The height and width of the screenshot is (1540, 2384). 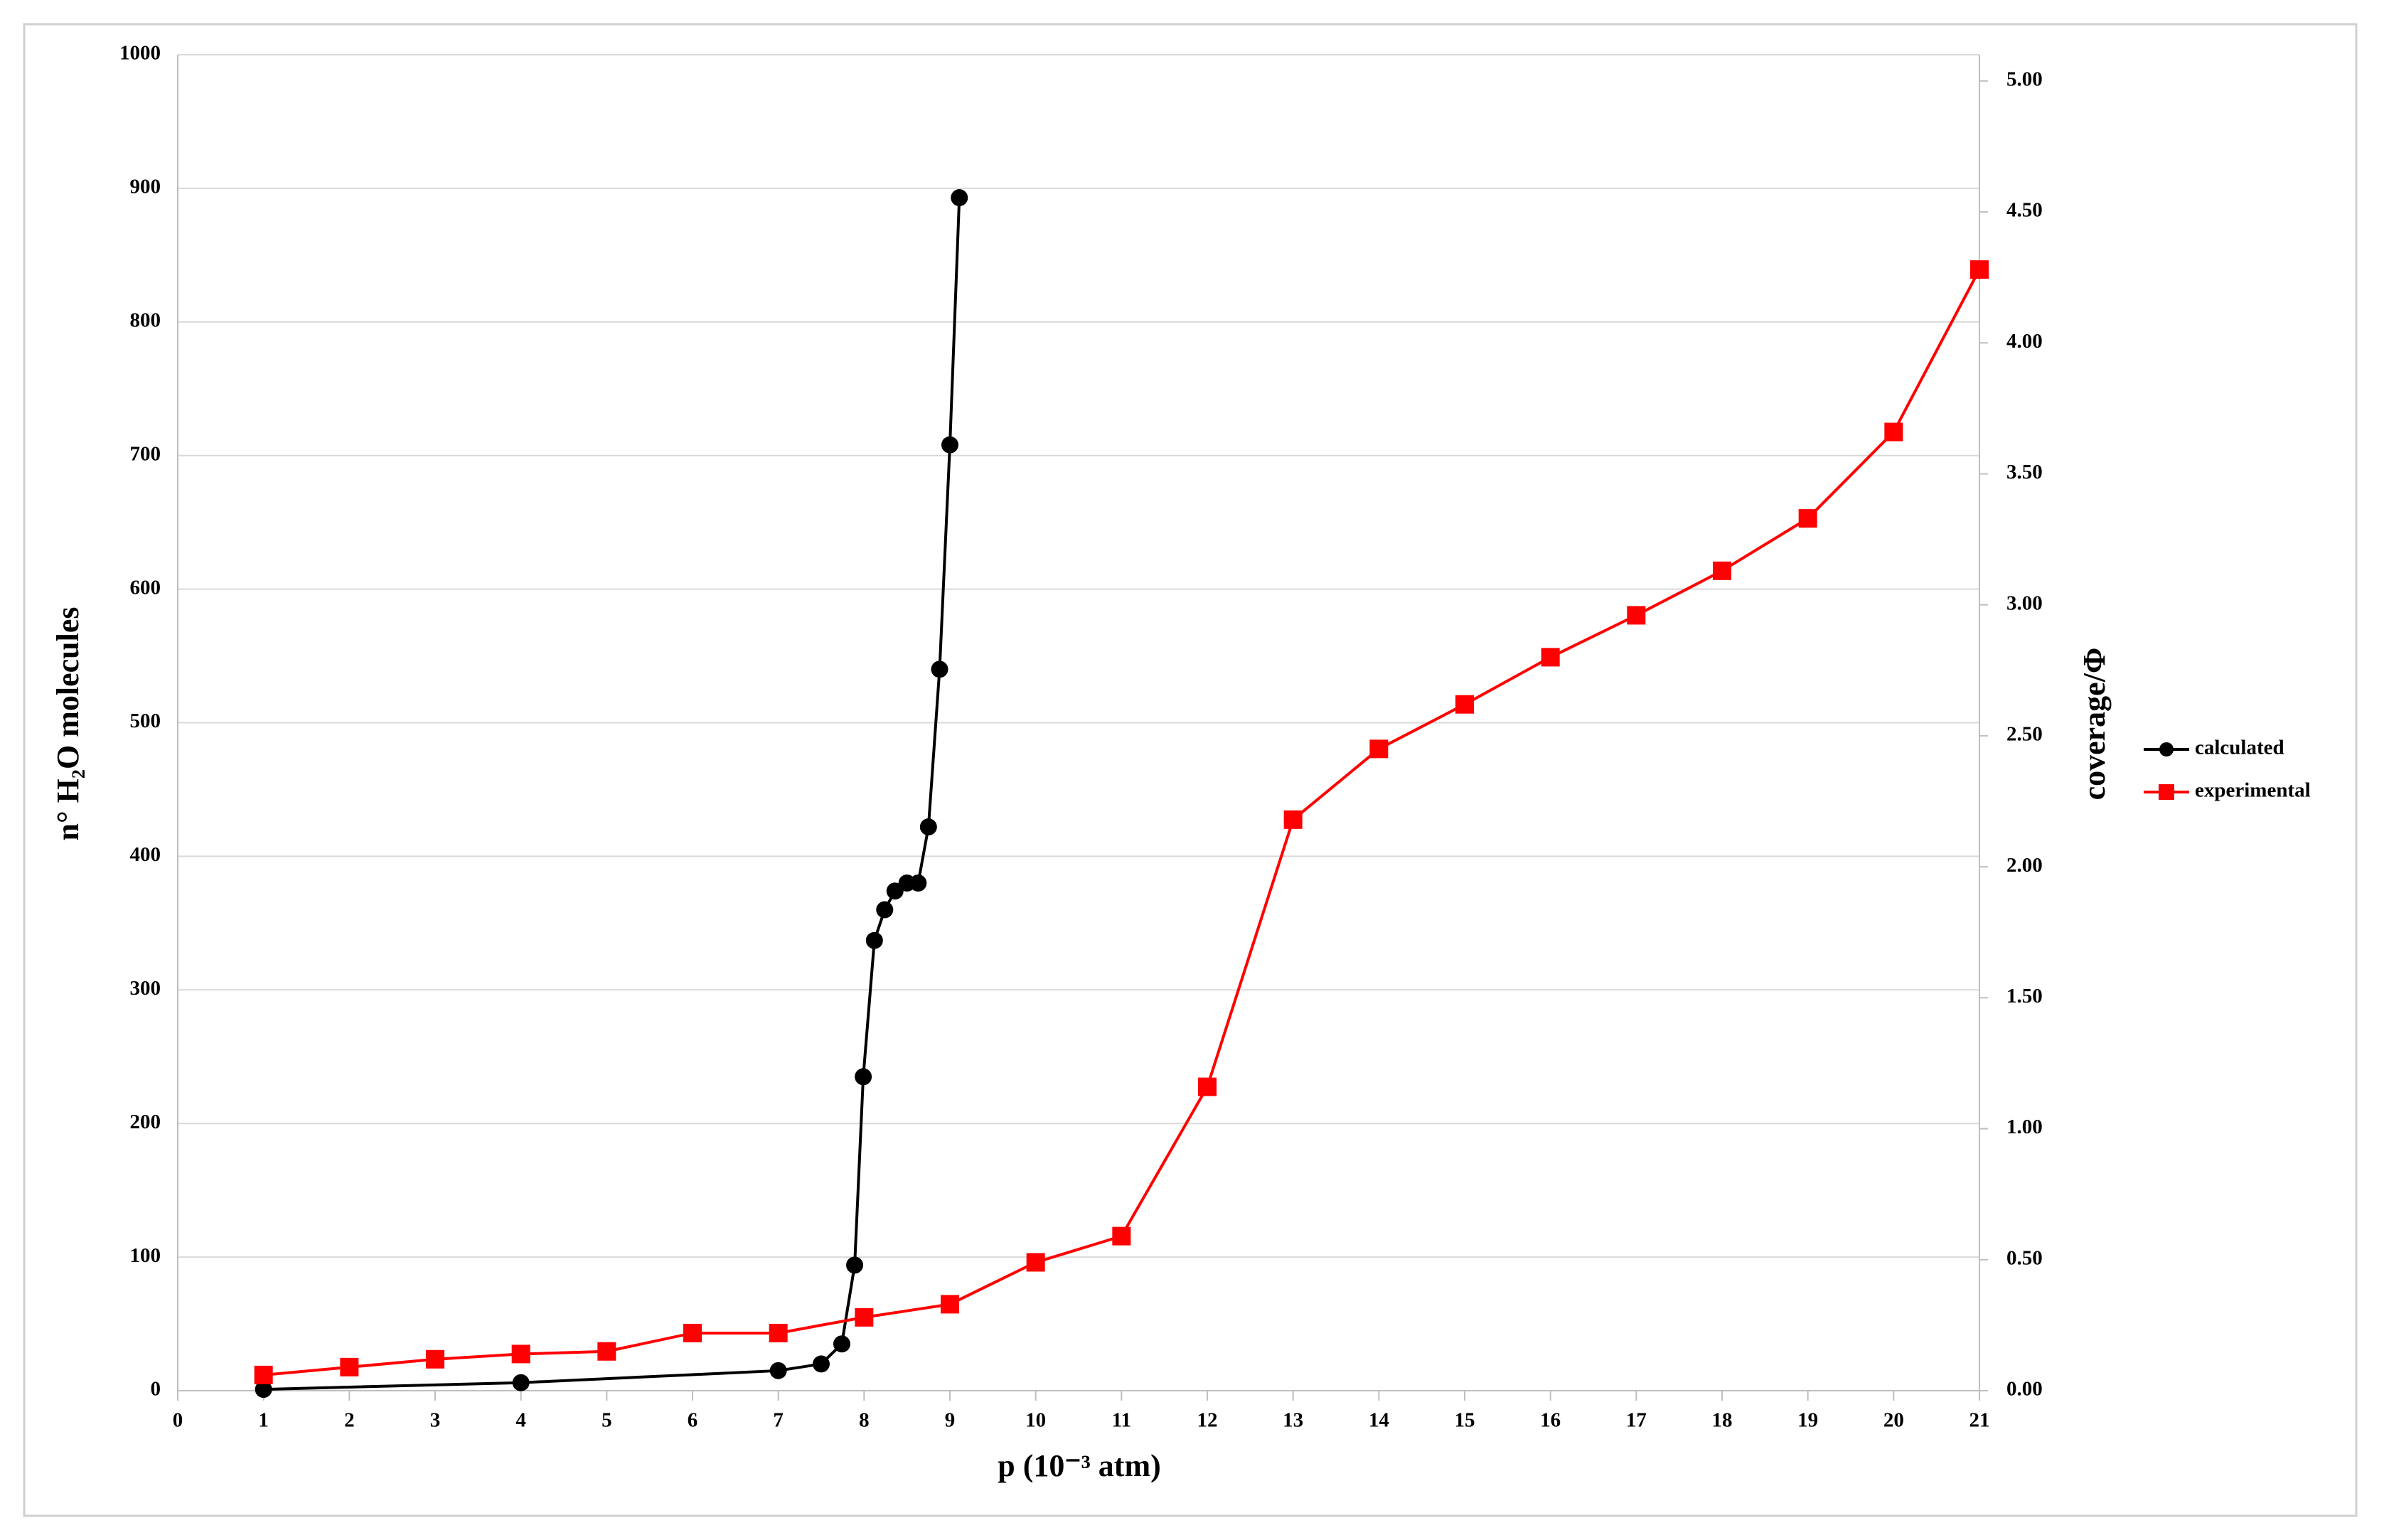 What do you see at coordinates (2094, 724) in the screenshot?
I see `y2-axis-title: coverage/Φ` at bounding box center [2094, 724].